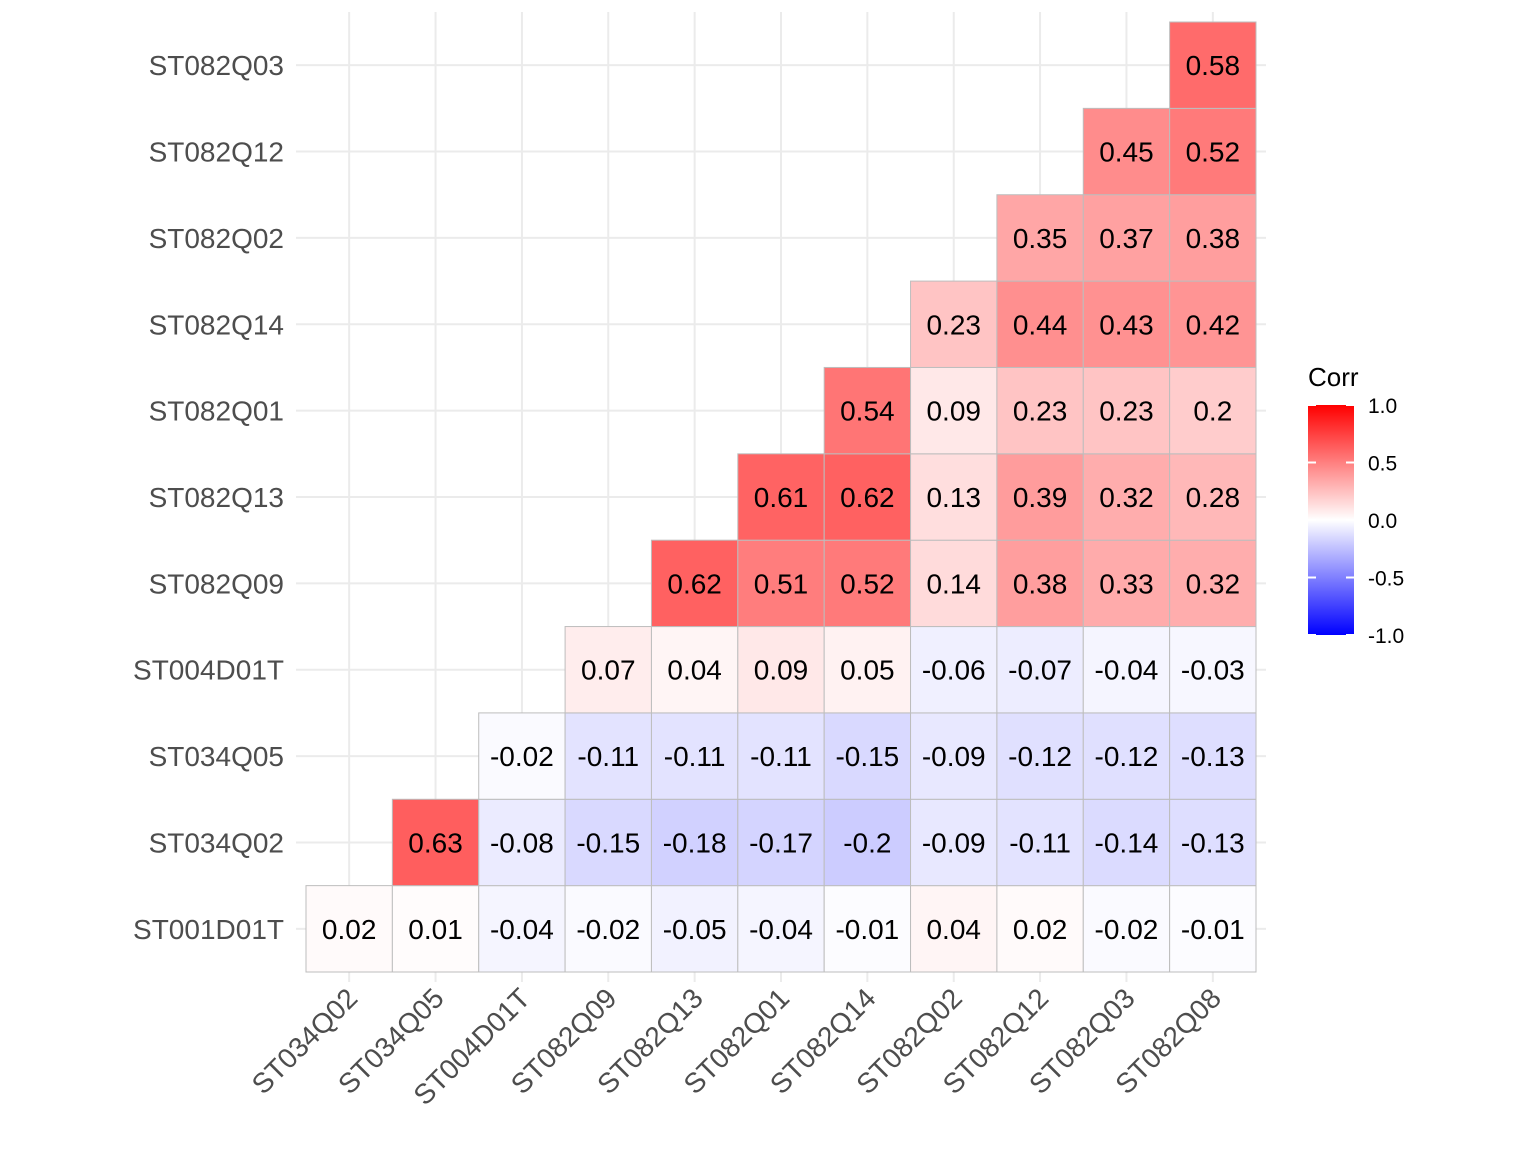 The image size is (1536, 1152). I want to click on y-tick-label: ST001D01T, so click(208, 929).